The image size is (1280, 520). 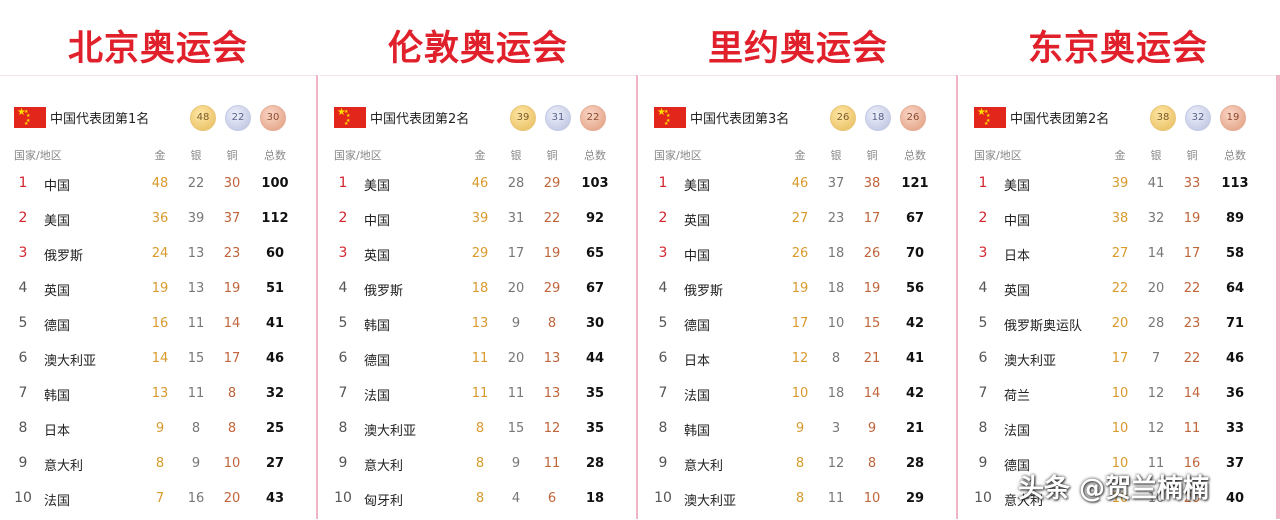 What do you see at coordinates (275, 498) in the screenshot?
I see `total-count: 43` at bounding box center [275, 498].